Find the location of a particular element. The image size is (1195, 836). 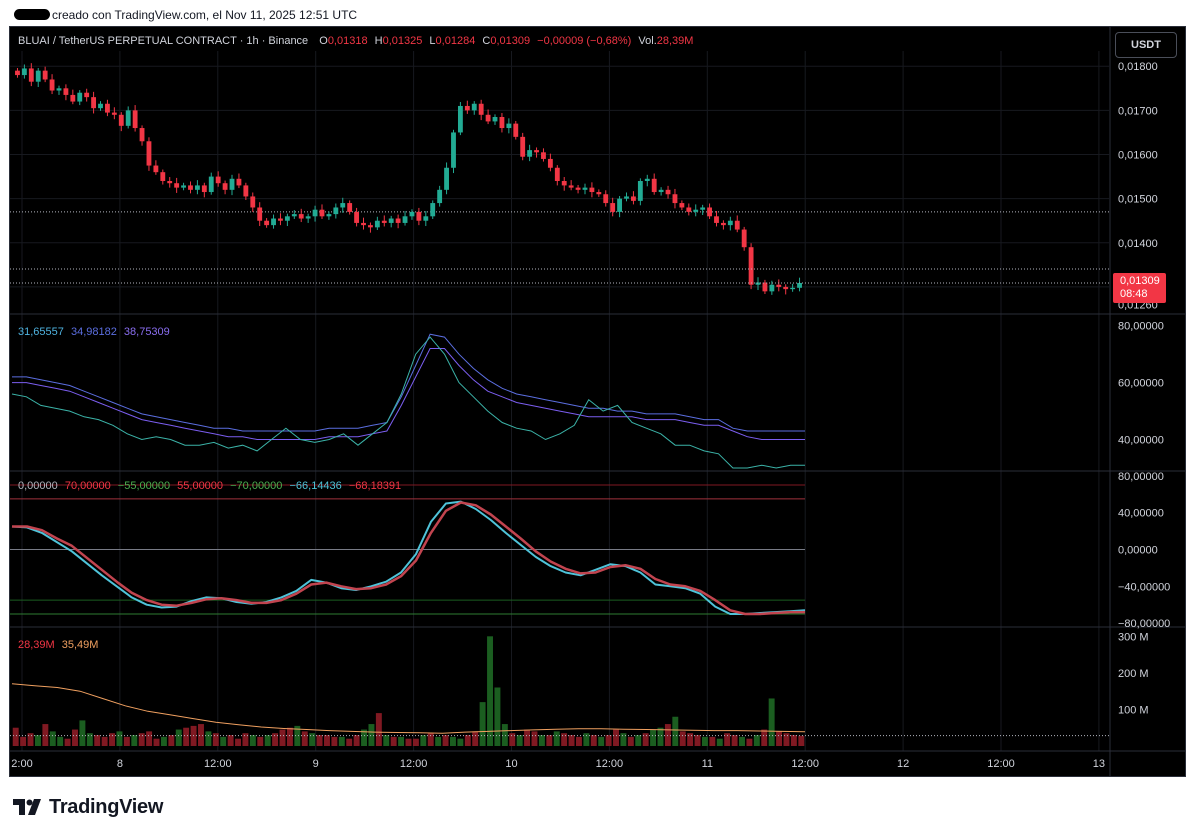

time-axis-label: 12:00 is located at coordinates (414, 764).